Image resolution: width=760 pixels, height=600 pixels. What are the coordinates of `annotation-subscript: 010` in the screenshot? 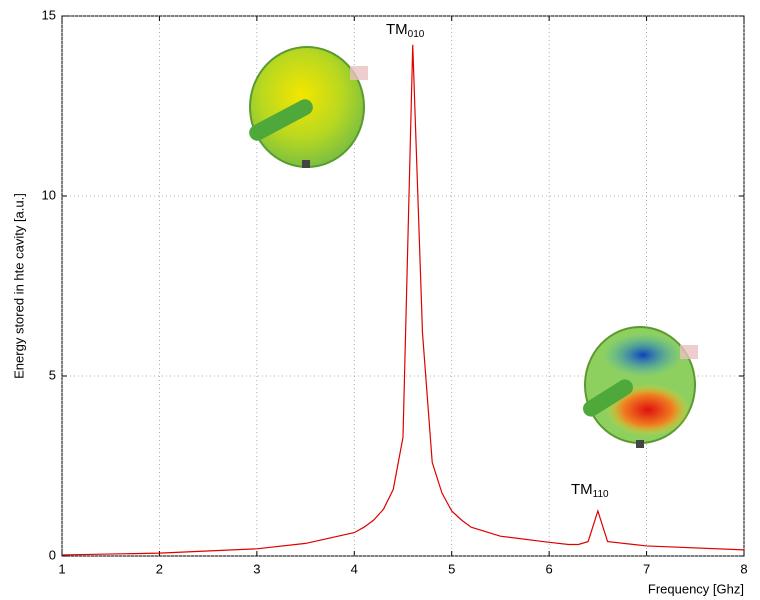 It's located at (416, 34).